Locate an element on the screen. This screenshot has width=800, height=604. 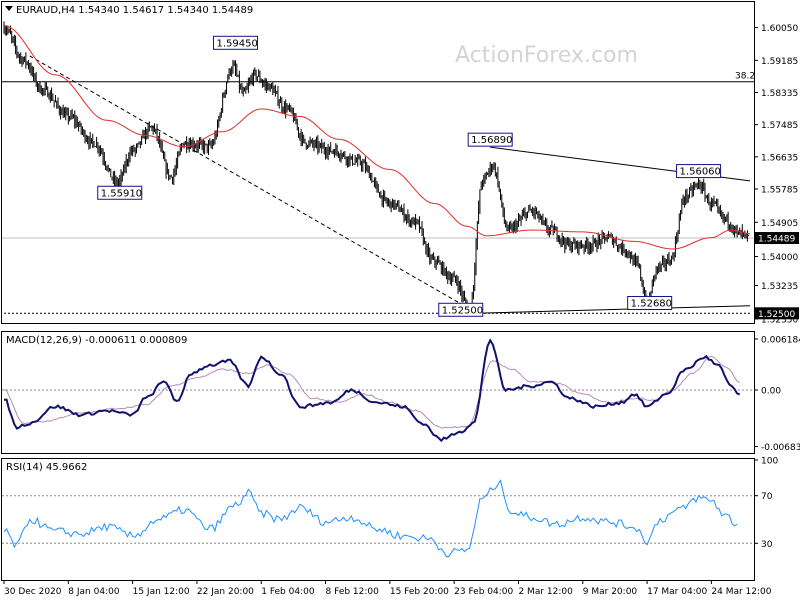
price-annotation-label: 1.52500 is located at coordinates (462, 310).